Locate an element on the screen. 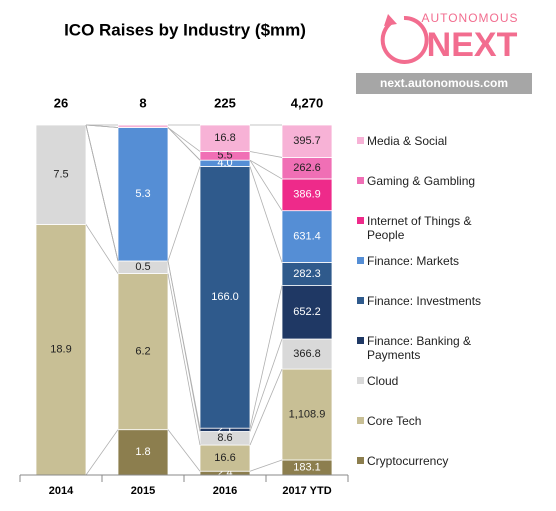 Image resolution: width=556 pixels, height=511 pixels. data-label: 652.2 is located at coordinates (307, 312).